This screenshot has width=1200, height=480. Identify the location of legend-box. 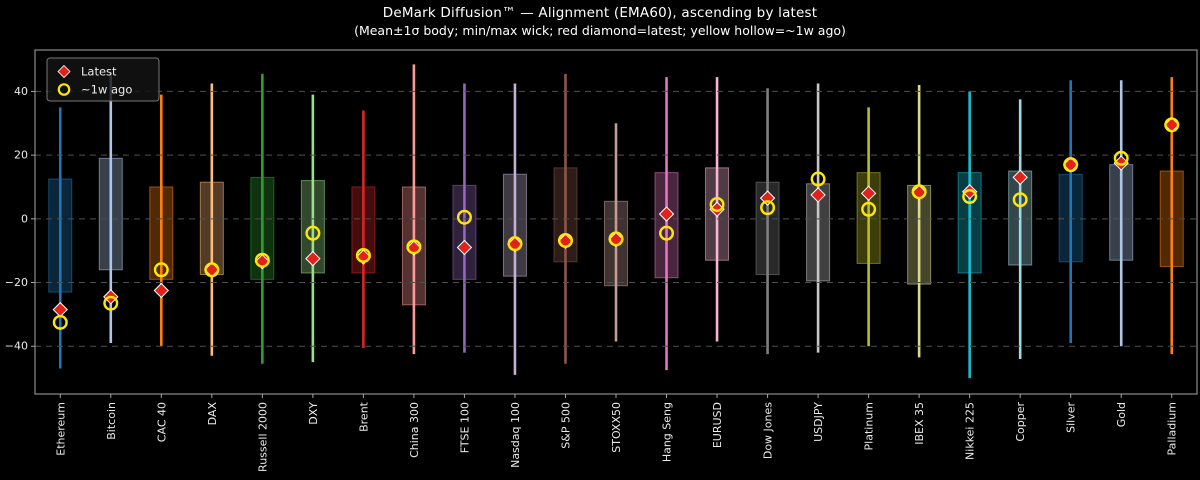
(103, 79).